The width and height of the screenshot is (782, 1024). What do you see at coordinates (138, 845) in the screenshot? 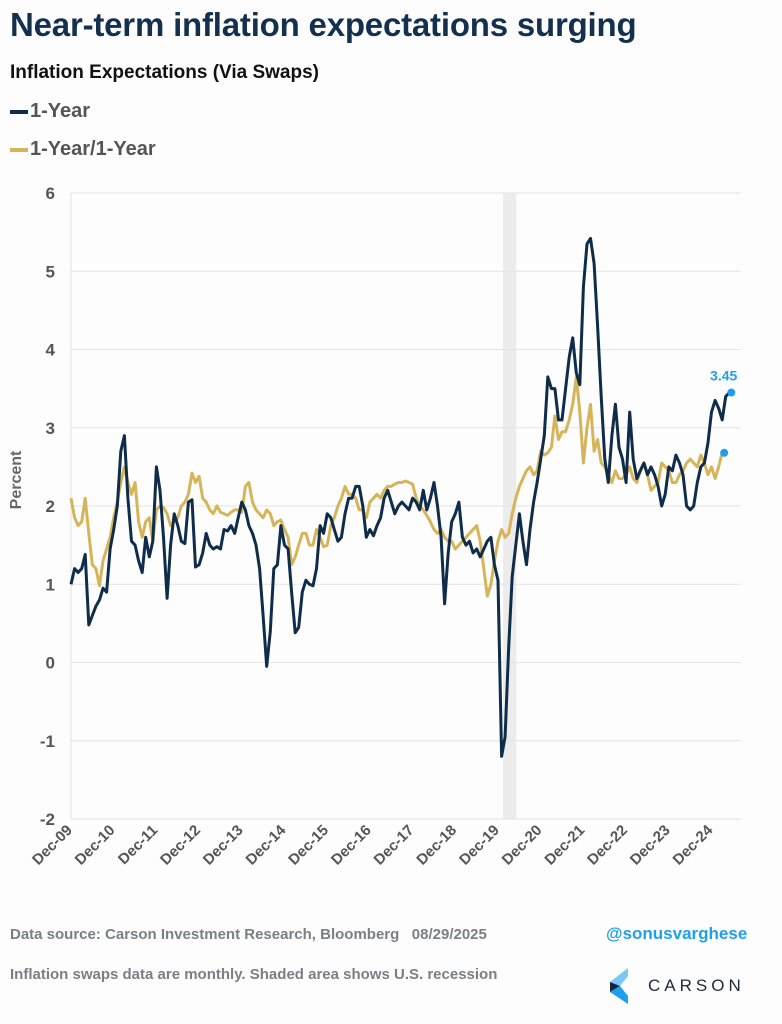
I see `x-tick-label: Dec-11` at bounding box center [138, 845].